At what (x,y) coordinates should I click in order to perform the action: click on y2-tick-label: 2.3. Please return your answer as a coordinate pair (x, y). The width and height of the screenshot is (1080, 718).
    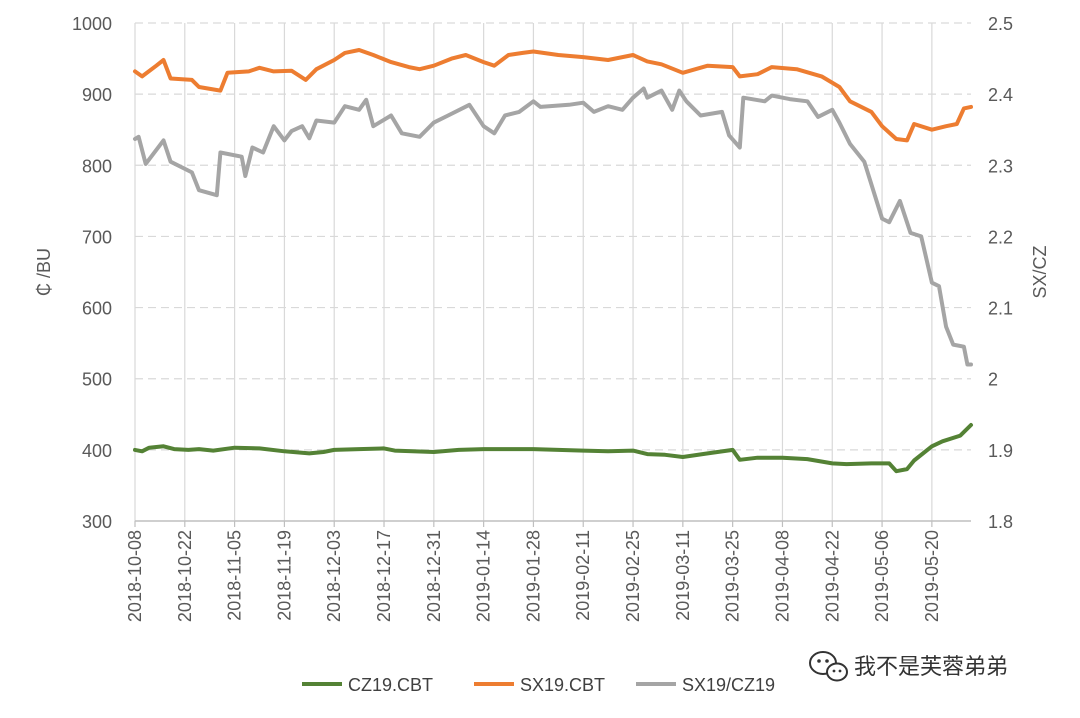
    Looking at the image, I should click on (1000, 166).